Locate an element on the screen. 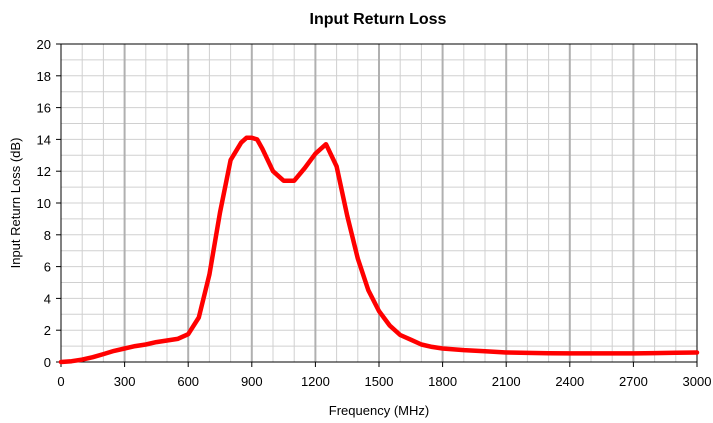  x-tick-label: 2700 is located at coordinates (633, 381).